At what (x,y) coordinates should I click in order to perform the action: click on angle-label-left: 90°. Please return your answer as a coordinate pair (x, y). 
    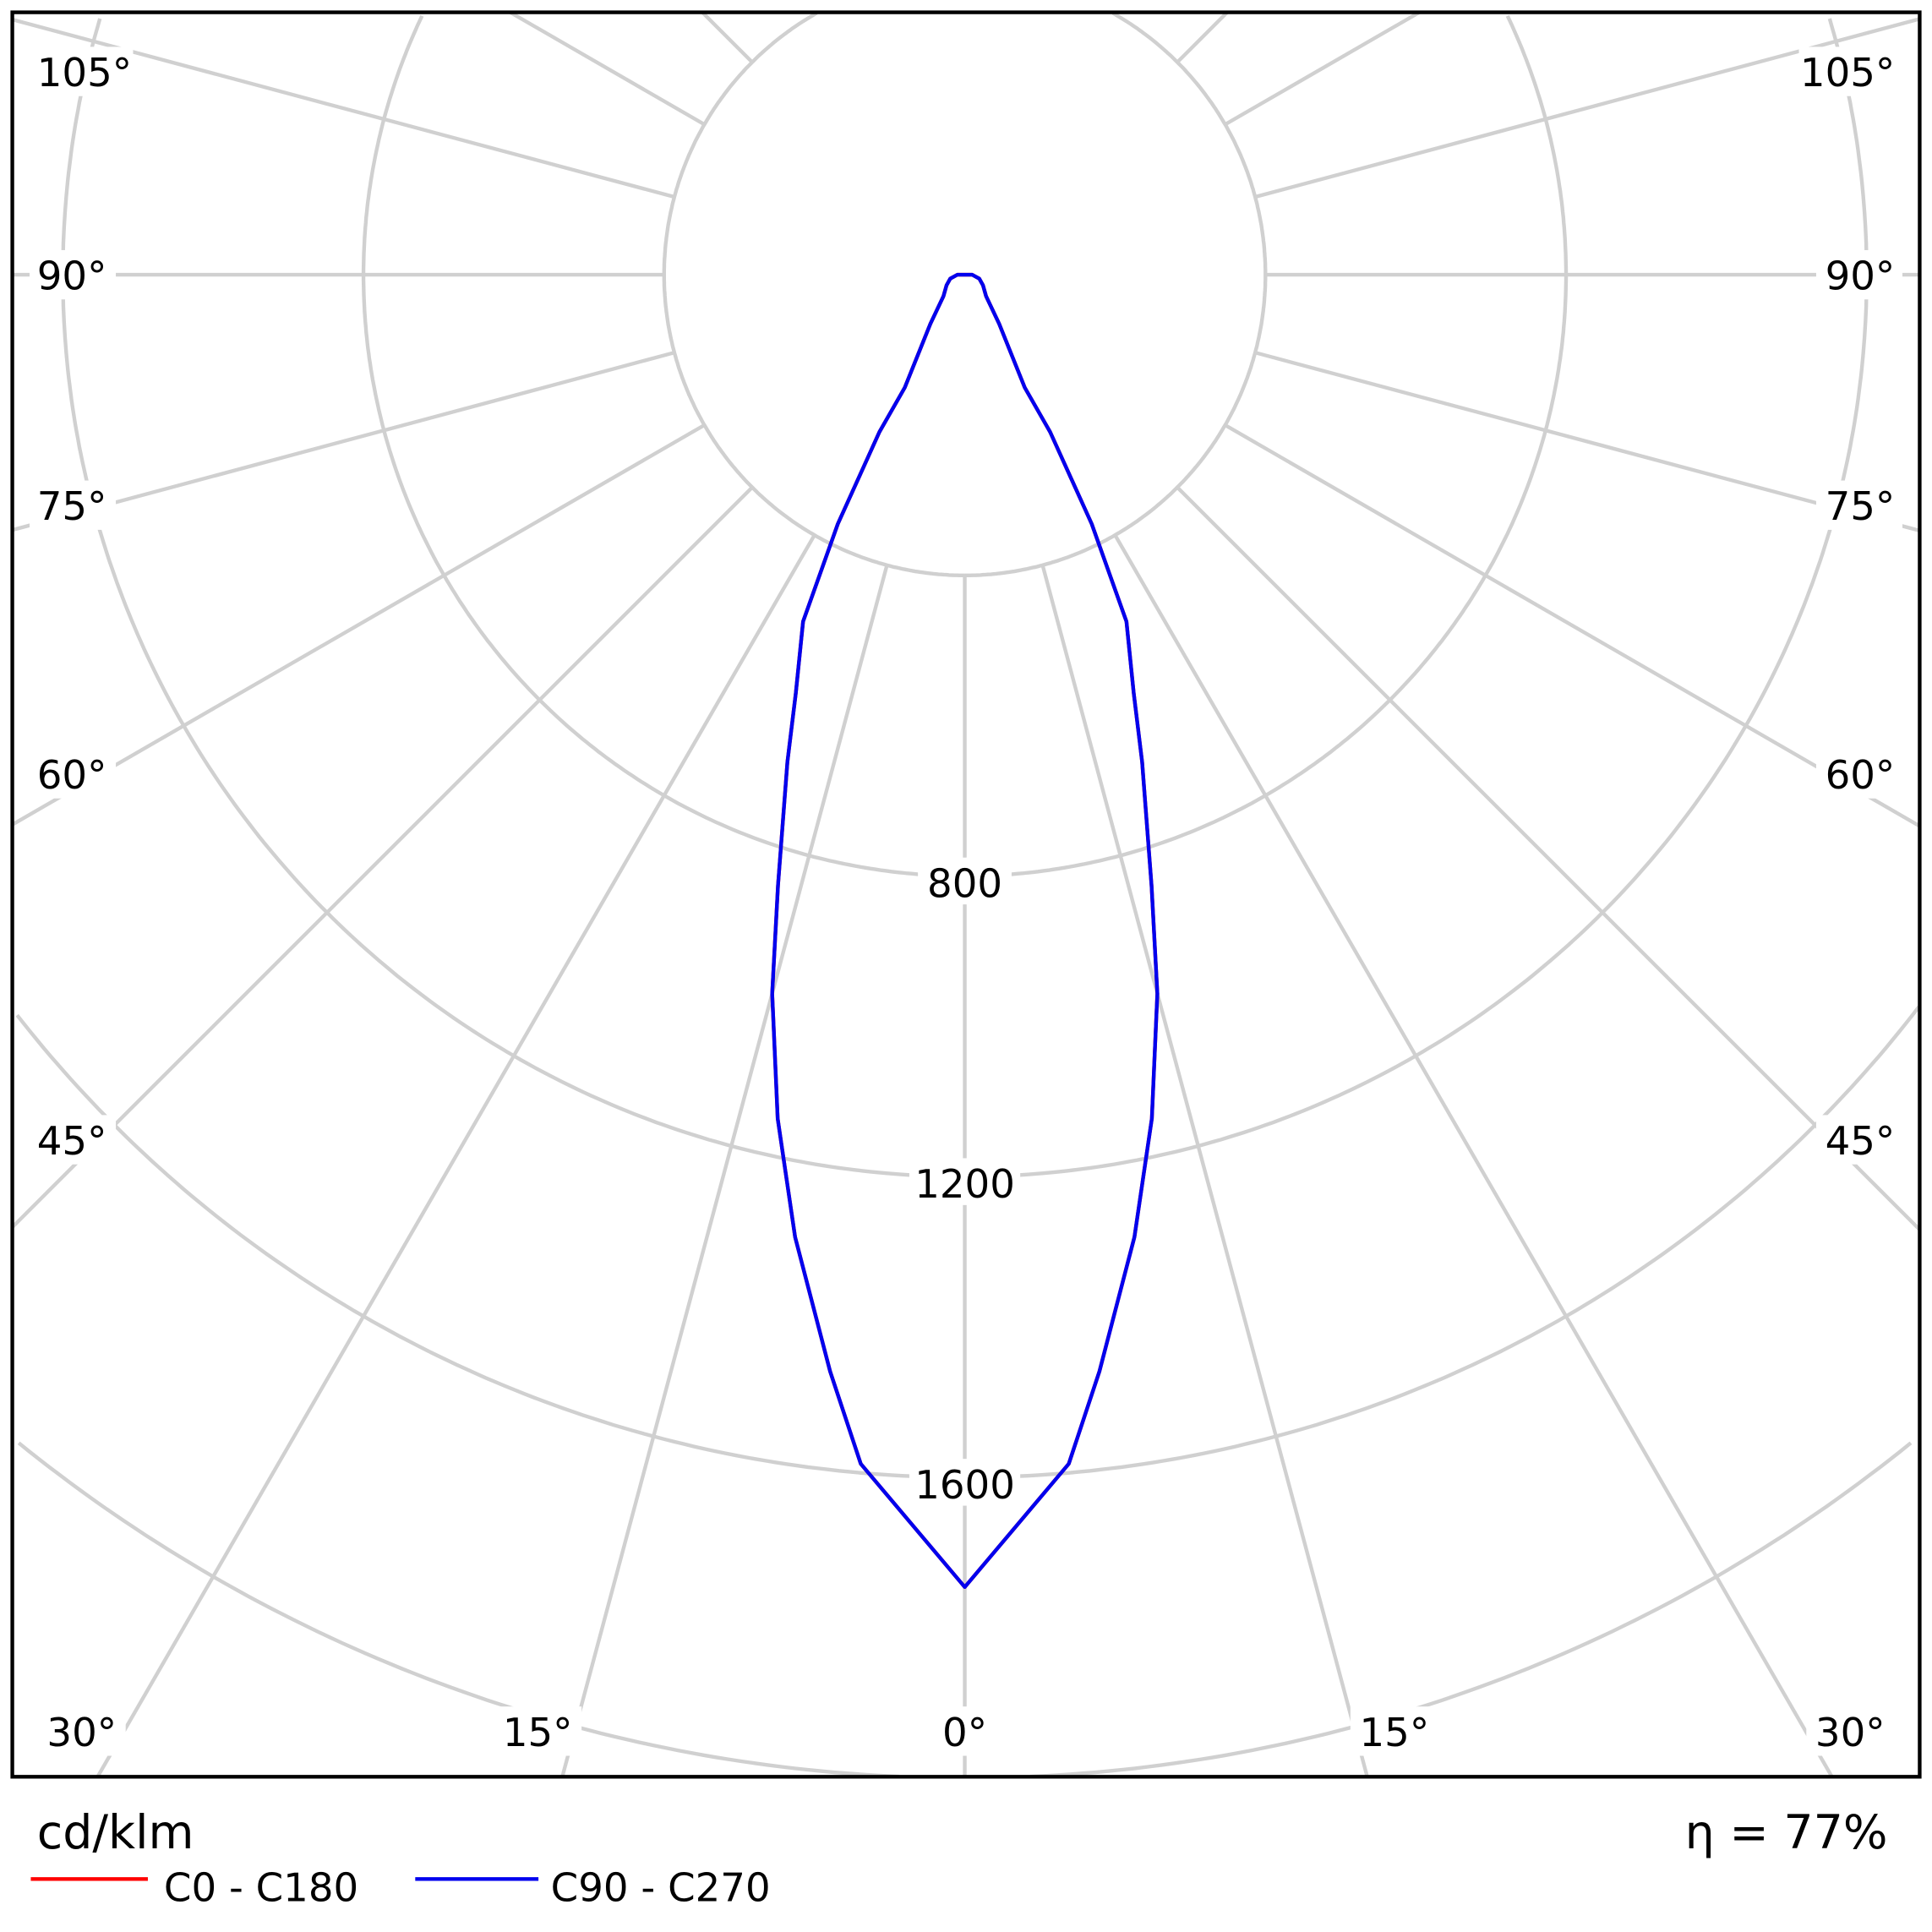
    Looking at the image, I should click on (72, 277).